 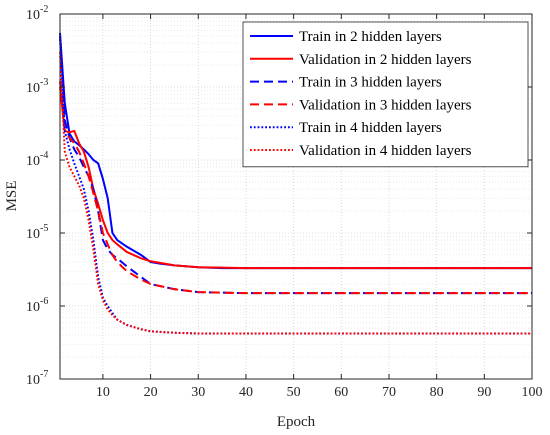 I want to click on x-tick-label: 30, so click(x=198, y=392).